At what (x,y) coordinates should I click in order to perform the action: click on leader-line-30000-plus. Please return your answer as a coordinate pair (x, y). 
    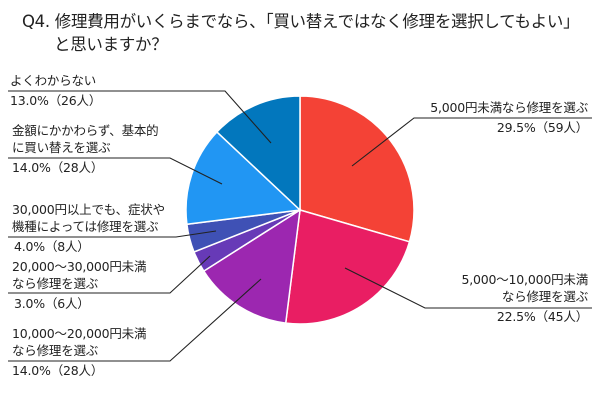
    Looking at the image, I should click on (112, 234).